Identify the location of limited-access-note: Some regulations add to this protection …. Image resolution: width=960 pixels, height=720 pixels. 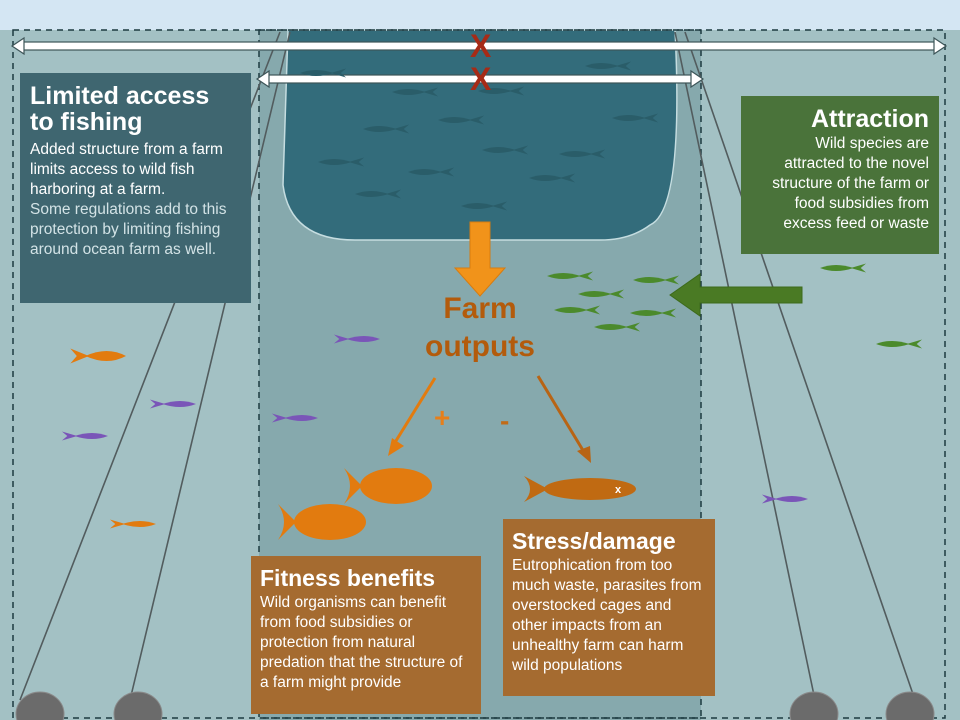
(128, 229).